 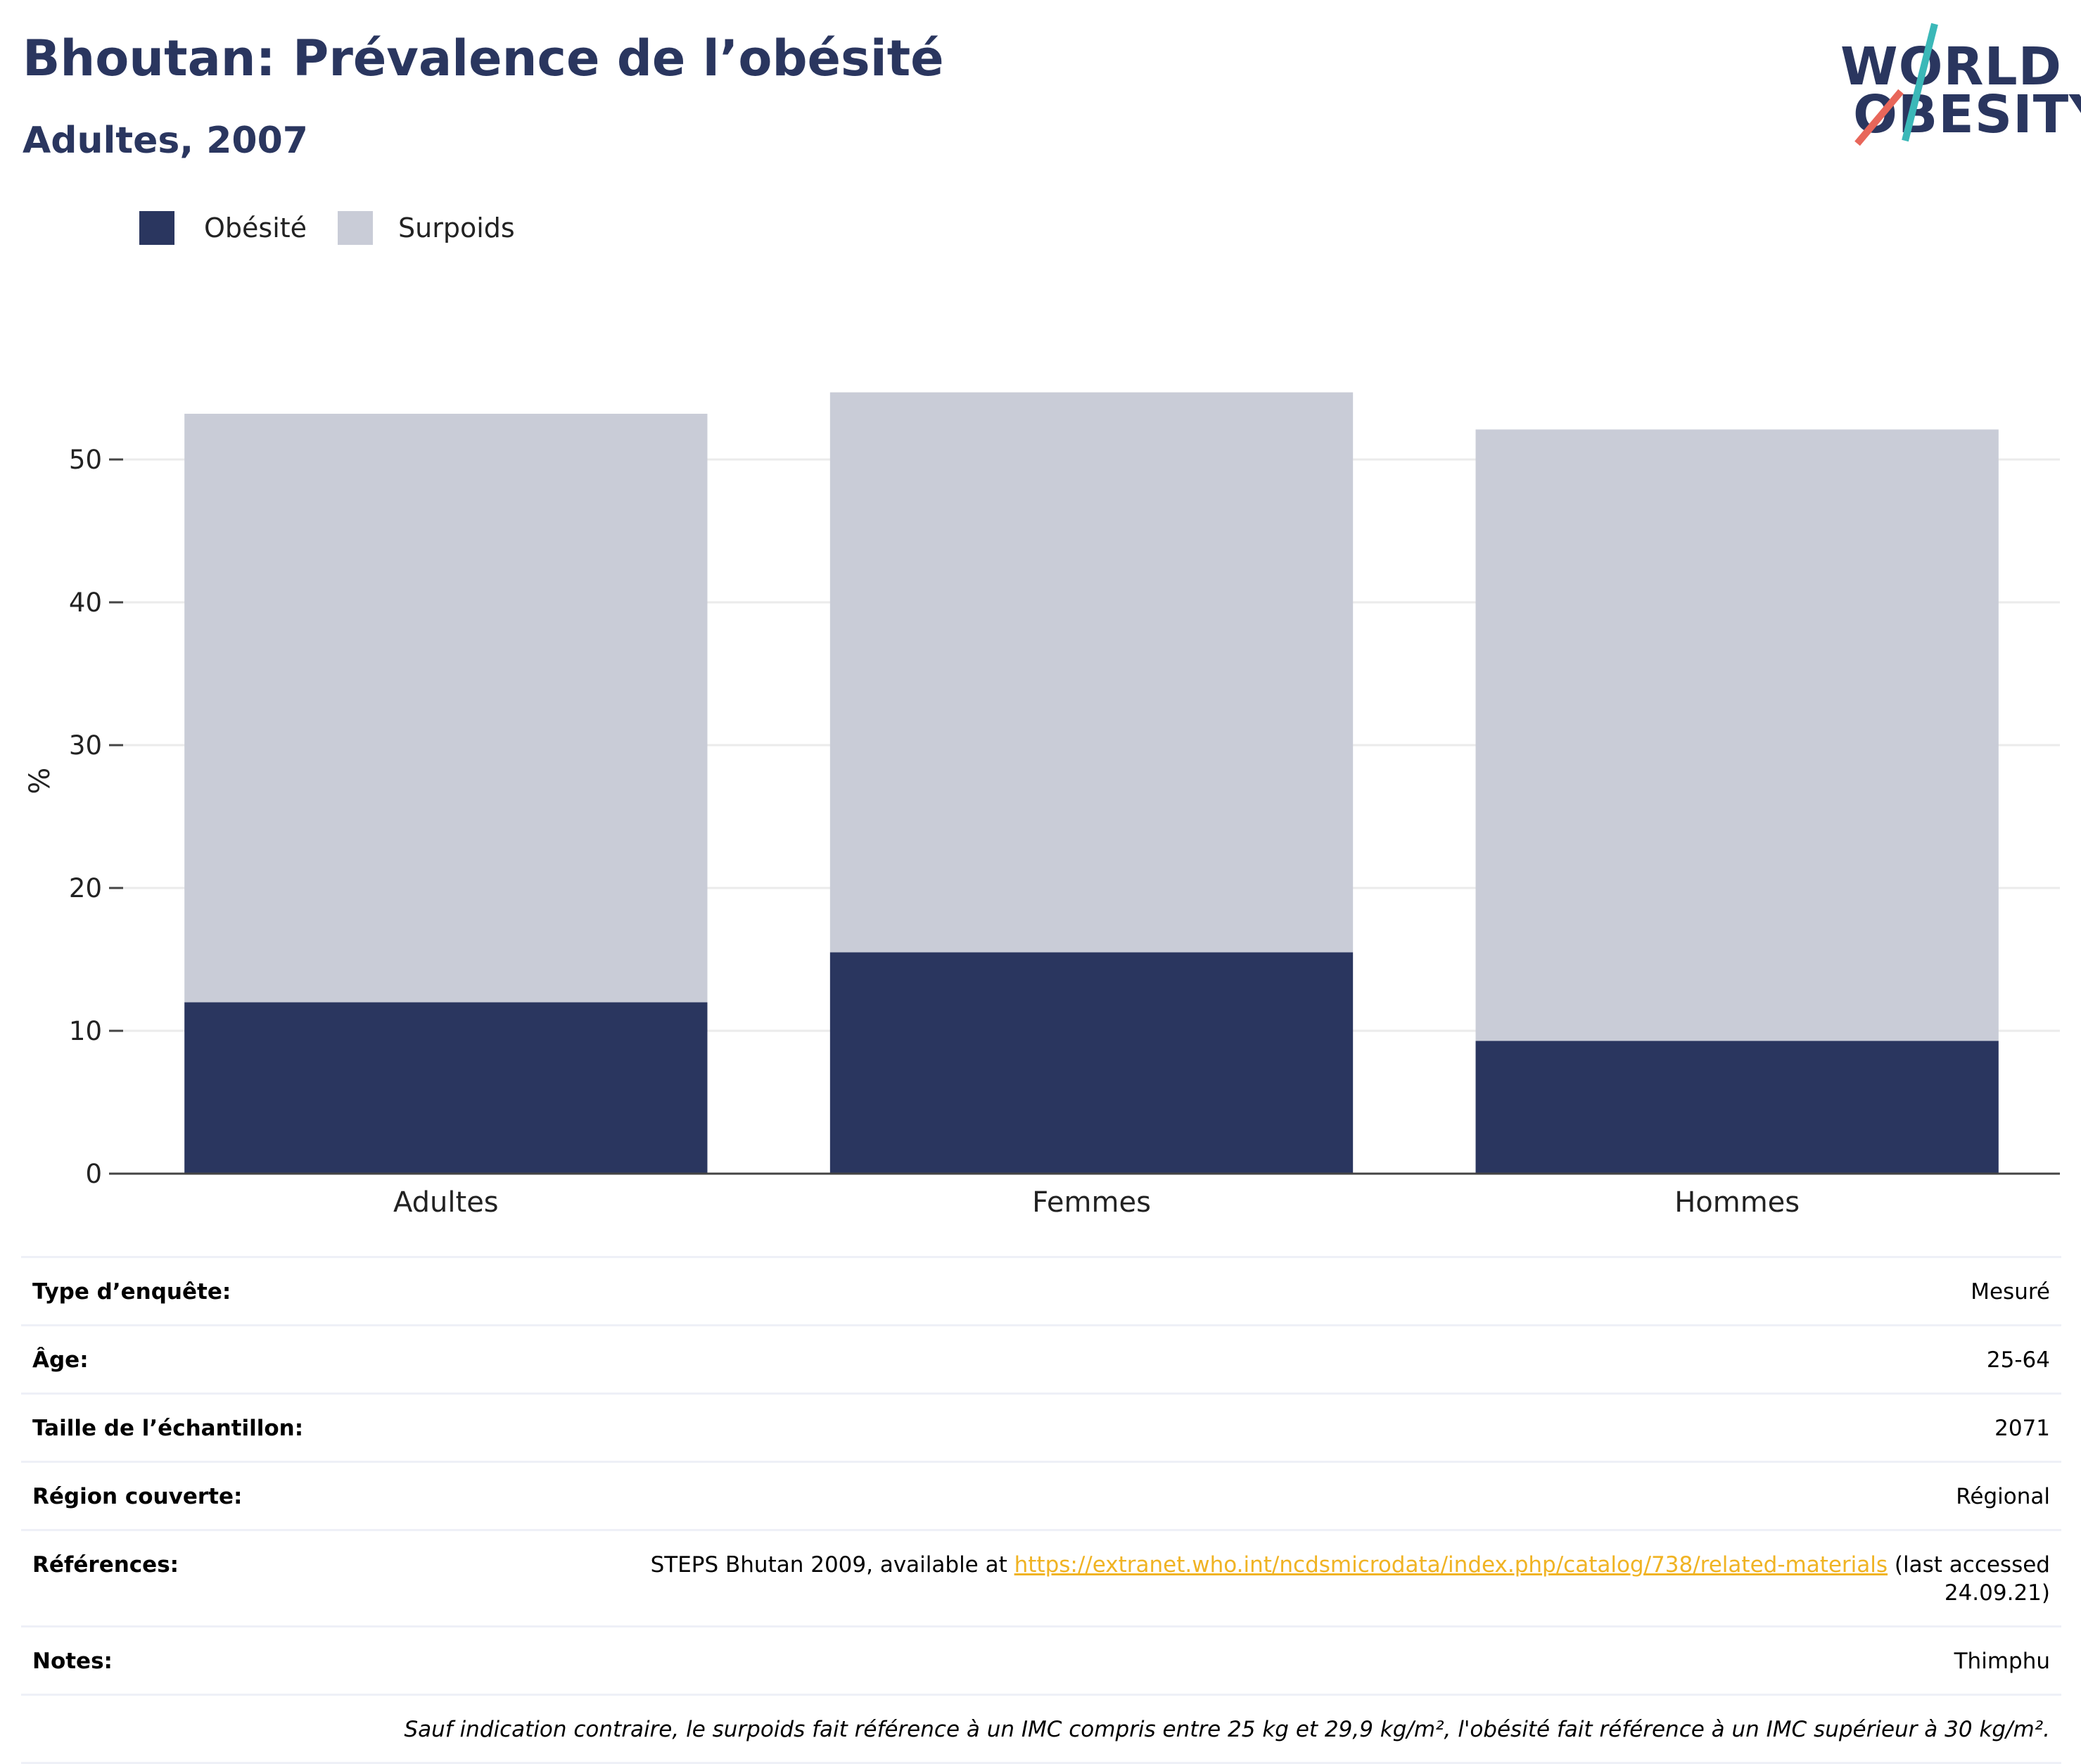 What do you see at coordinates (137, 1496) in the screenshot?
I see `info-label-region: Région couverte:` at bounding box center [137, 1496].